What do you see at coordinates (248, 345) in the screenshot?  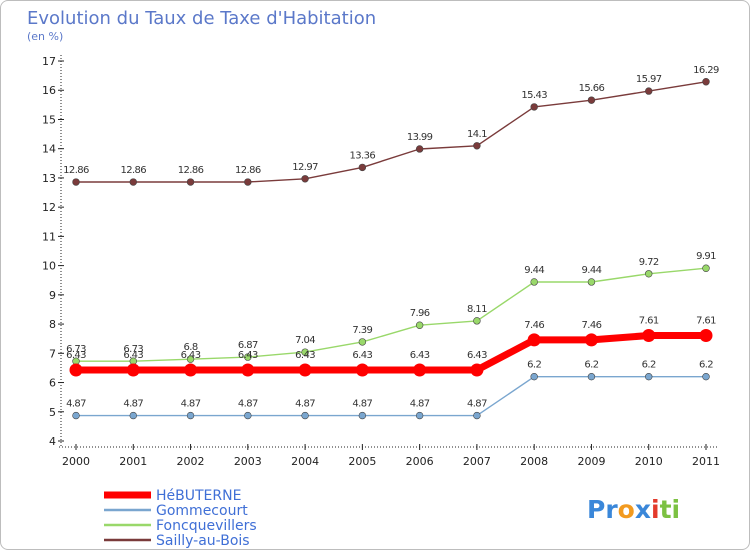 I see `data-label: 6.87` at bounding box center [248, 345].